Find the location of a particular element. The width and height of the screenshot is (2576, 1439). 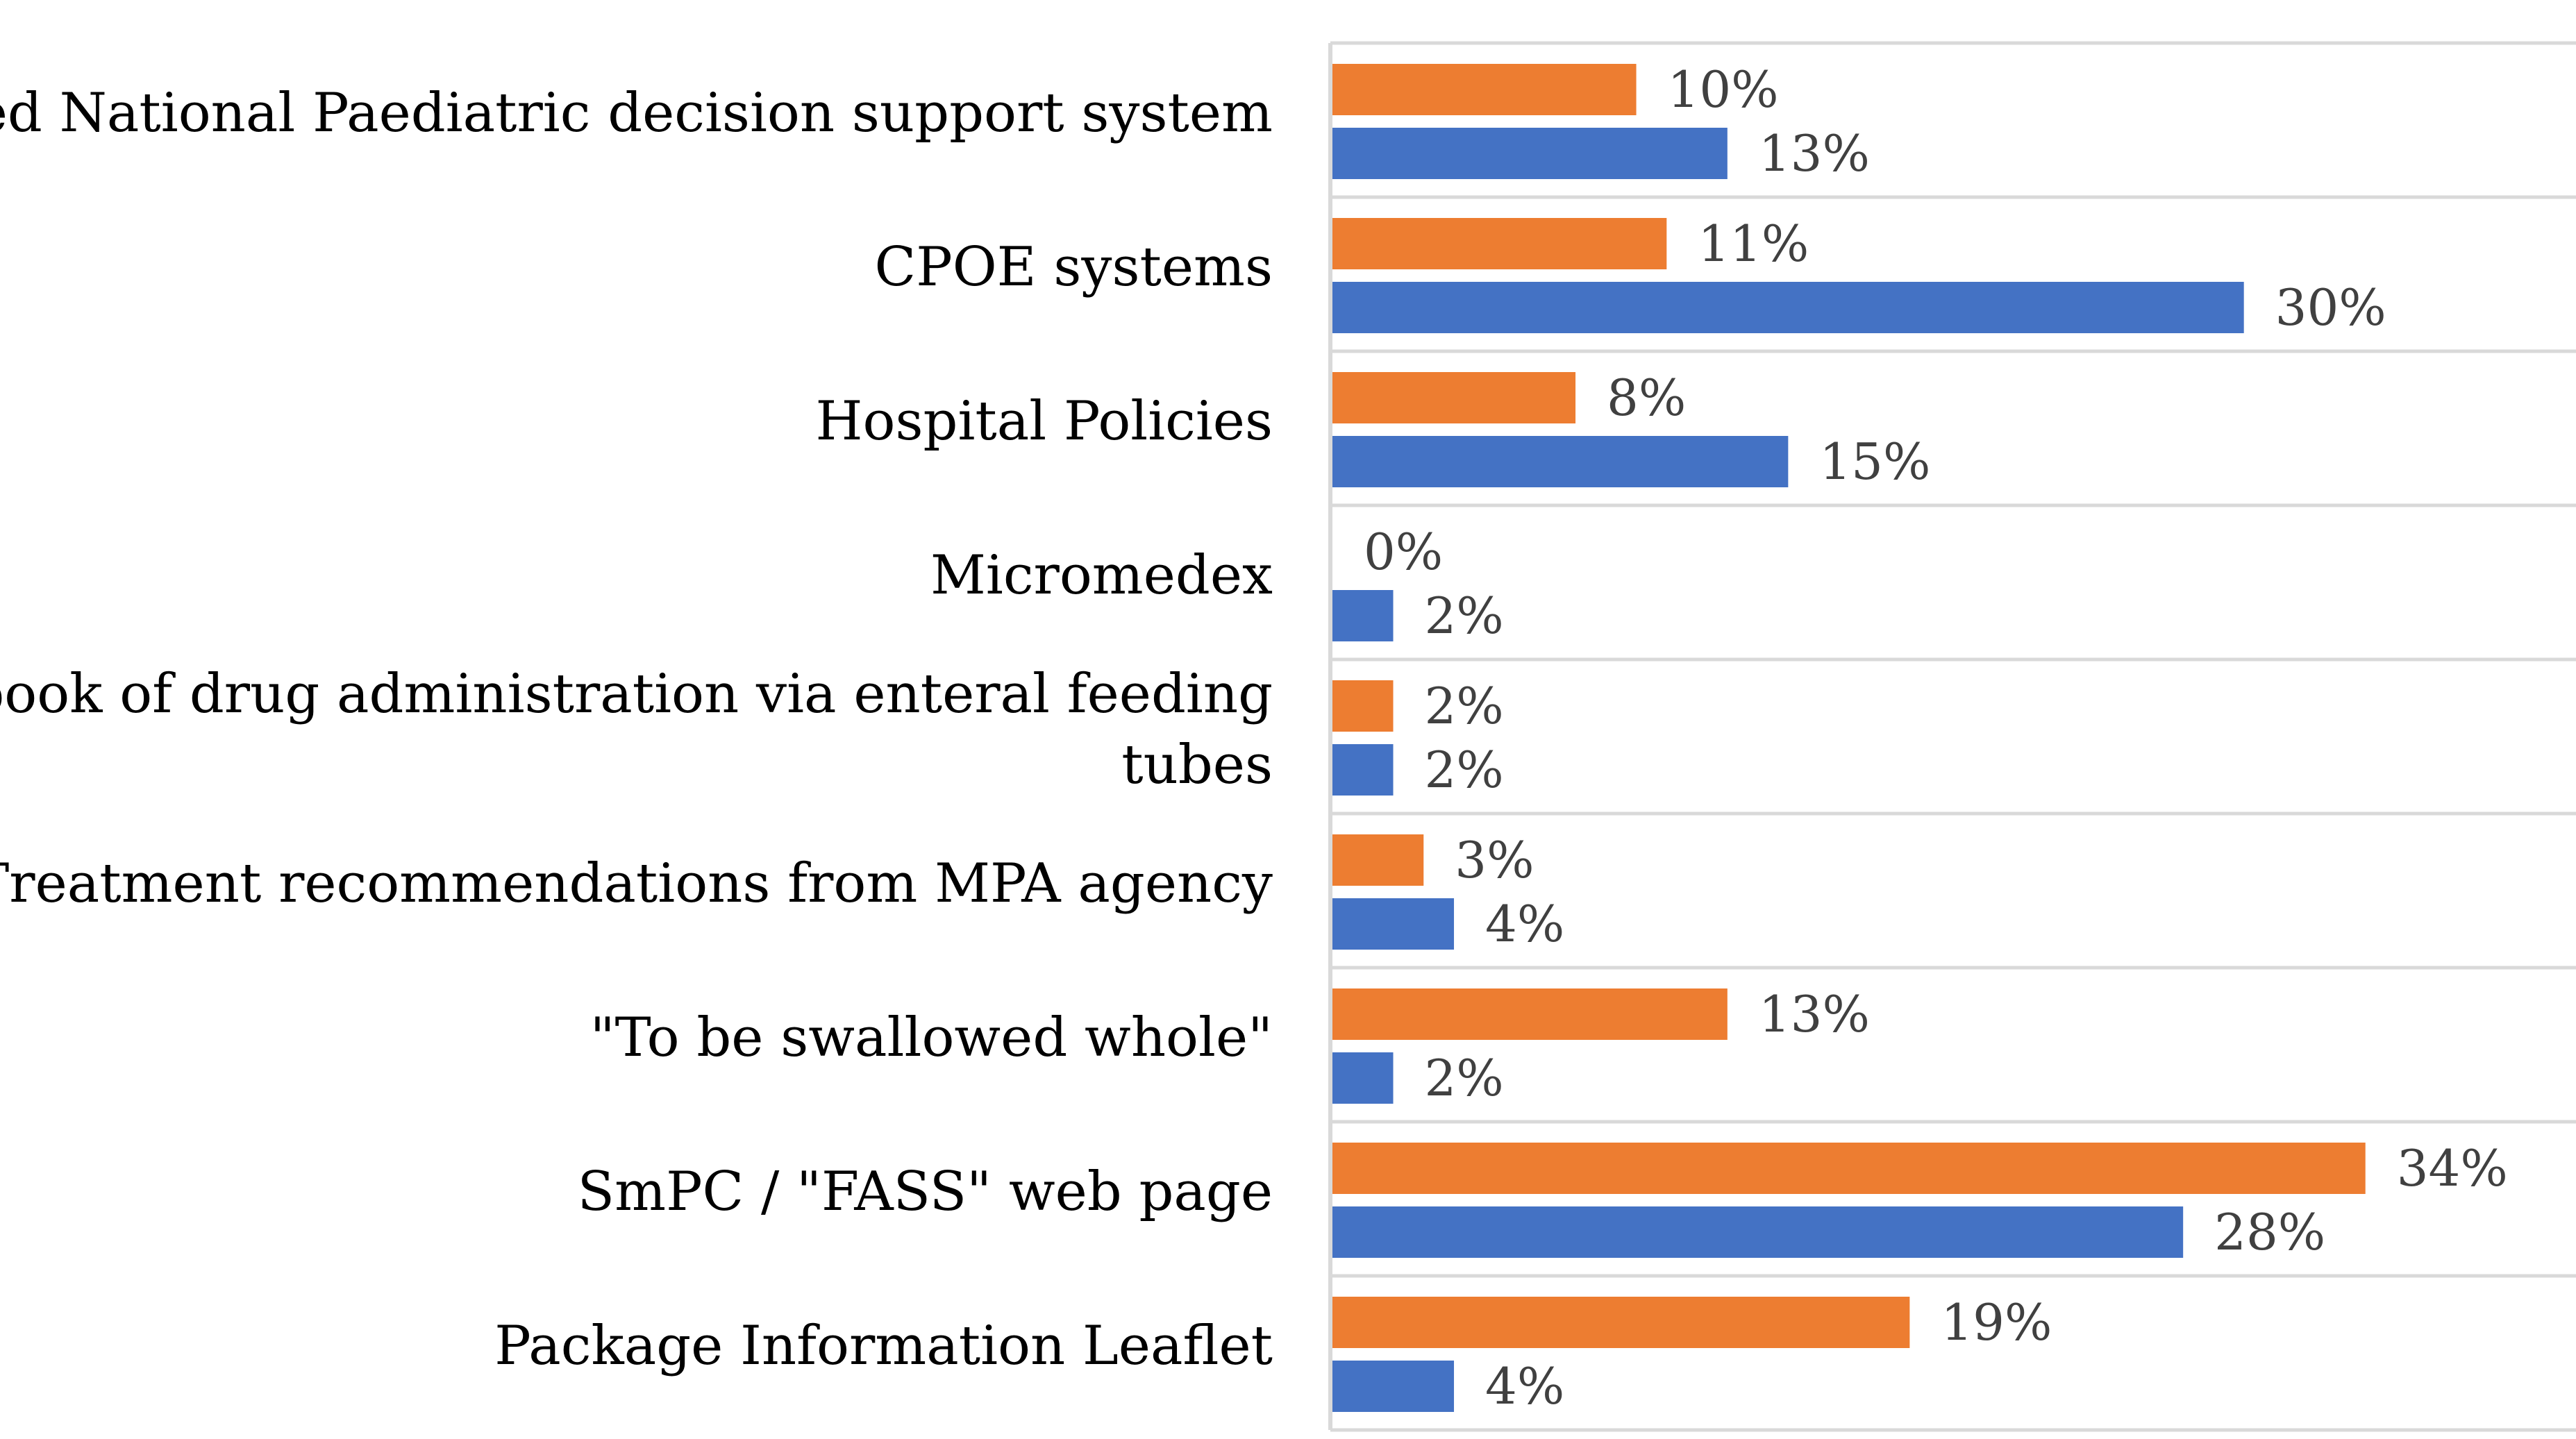

data-label-series-2-4: 2% is located at coordinates (1464, 770).